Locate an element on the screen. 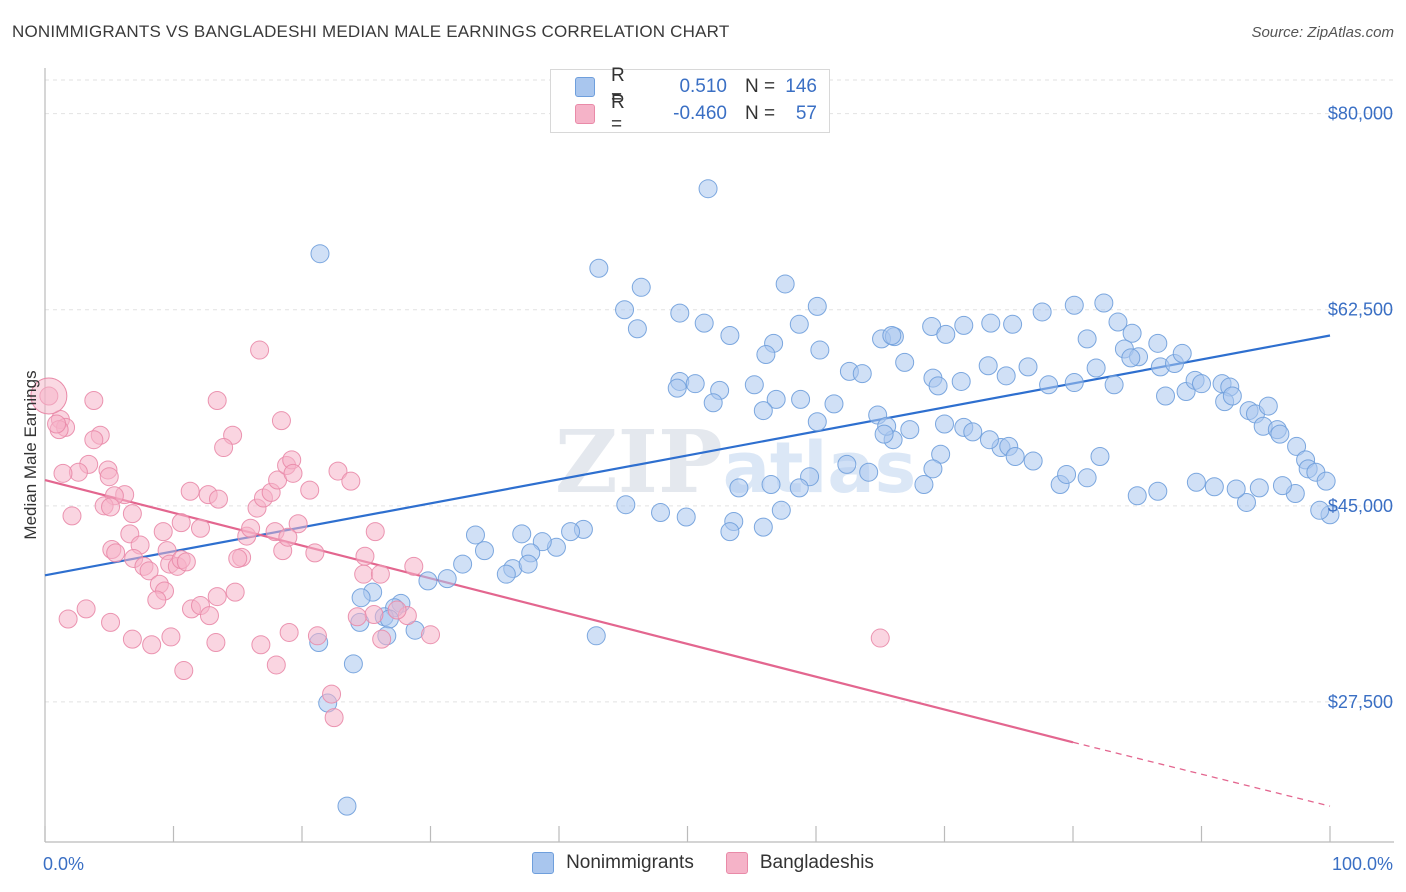 The height and width of the screenshot is (892, 1406). data-point-large is located at coordinates (49, 396).